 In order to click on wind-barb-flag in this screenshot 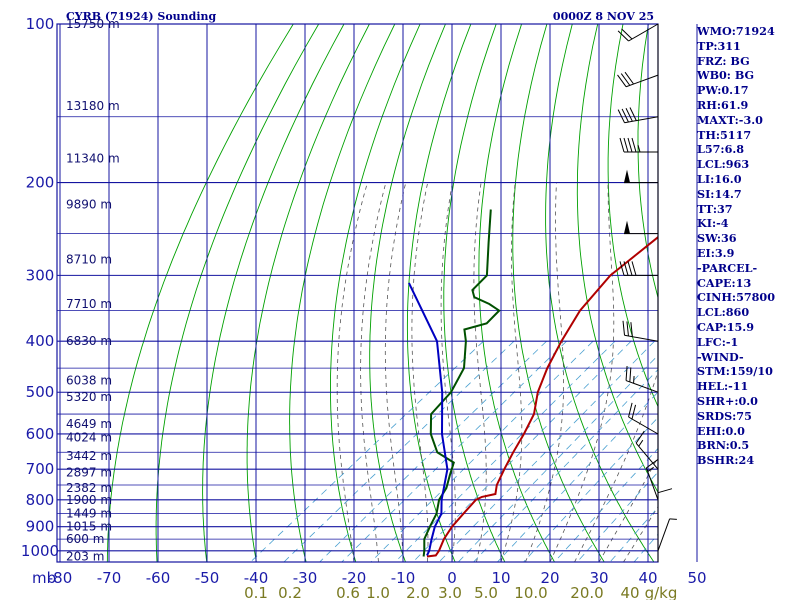, I will do `click(627, 176)`.